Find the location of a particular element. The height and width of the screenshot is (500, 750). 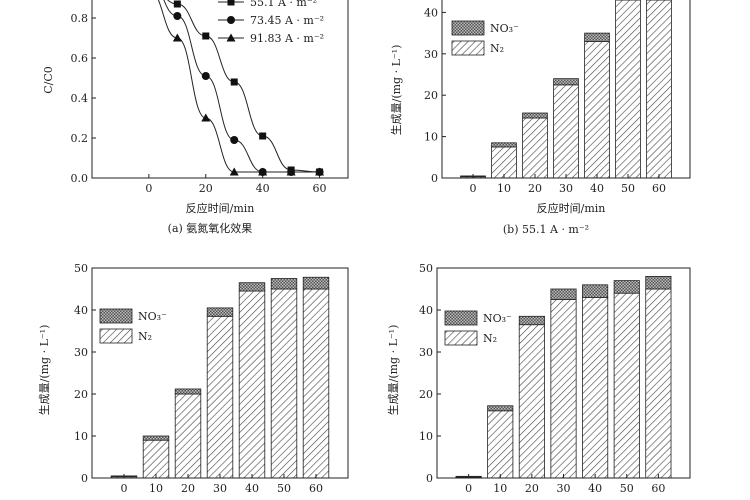

y-tick-label: 0.8 is located at coordinates (80, 18).